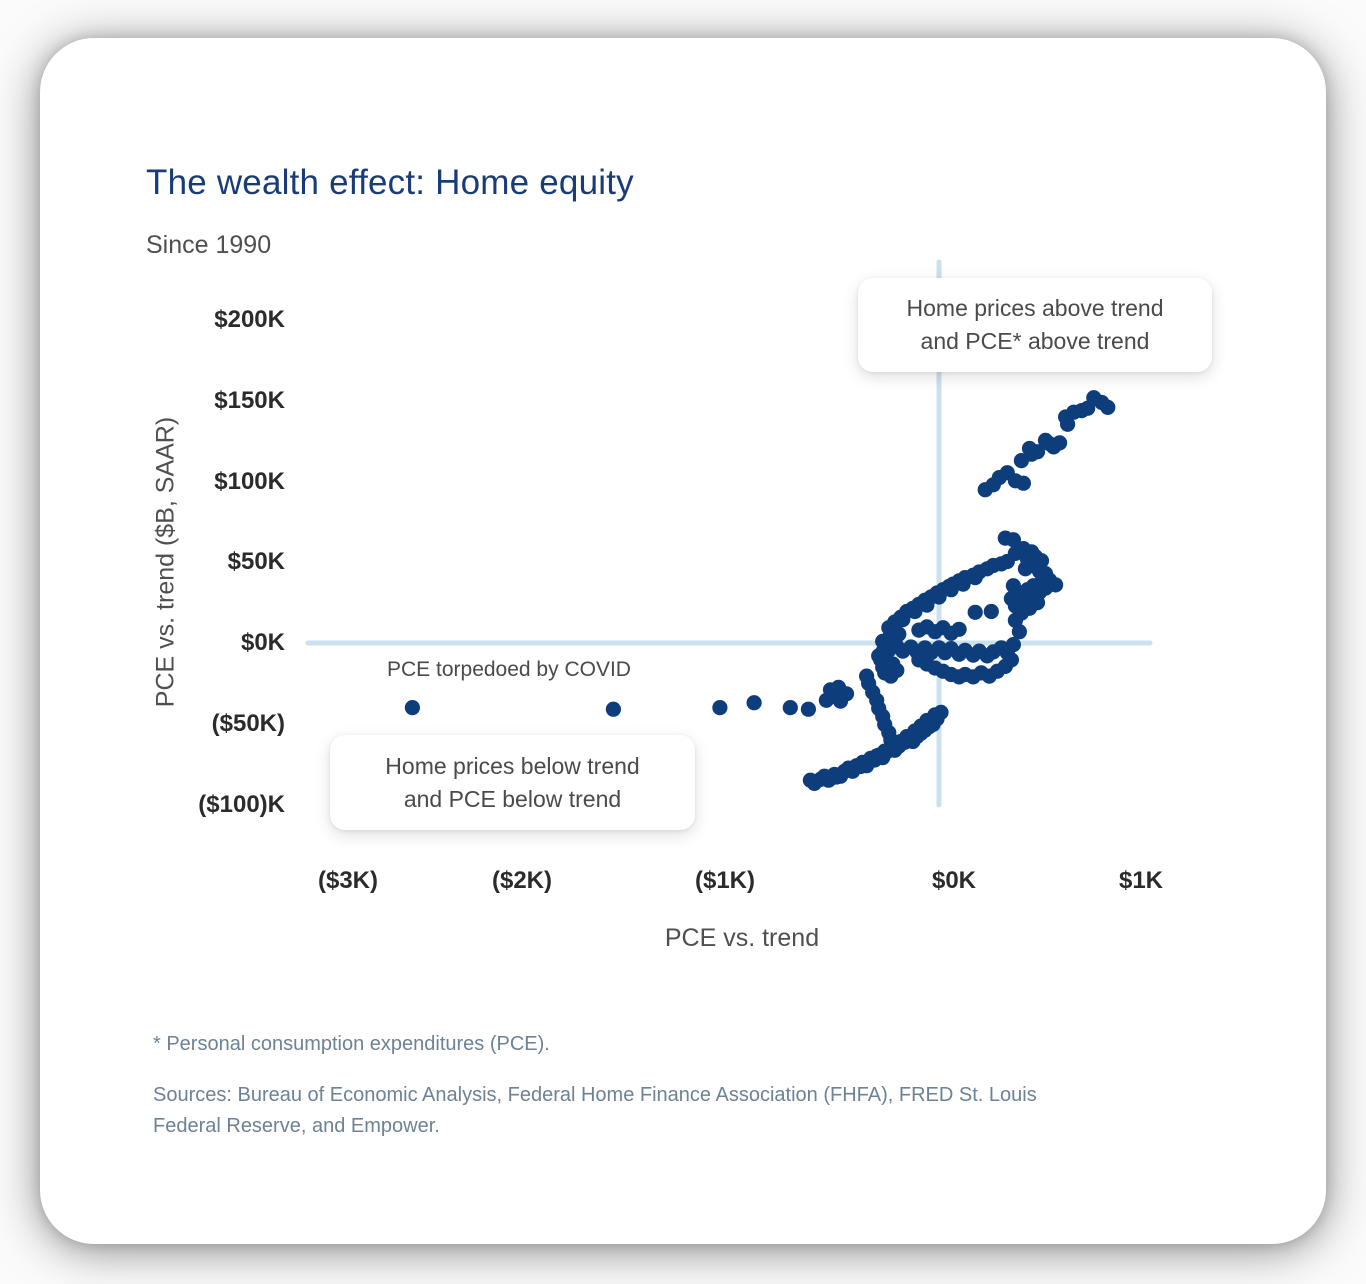 The image size is (1366, 1284). Describe the element at coordinates (954, 880) in the screenshot. I see `x-tick-0k: $0K` at that location.